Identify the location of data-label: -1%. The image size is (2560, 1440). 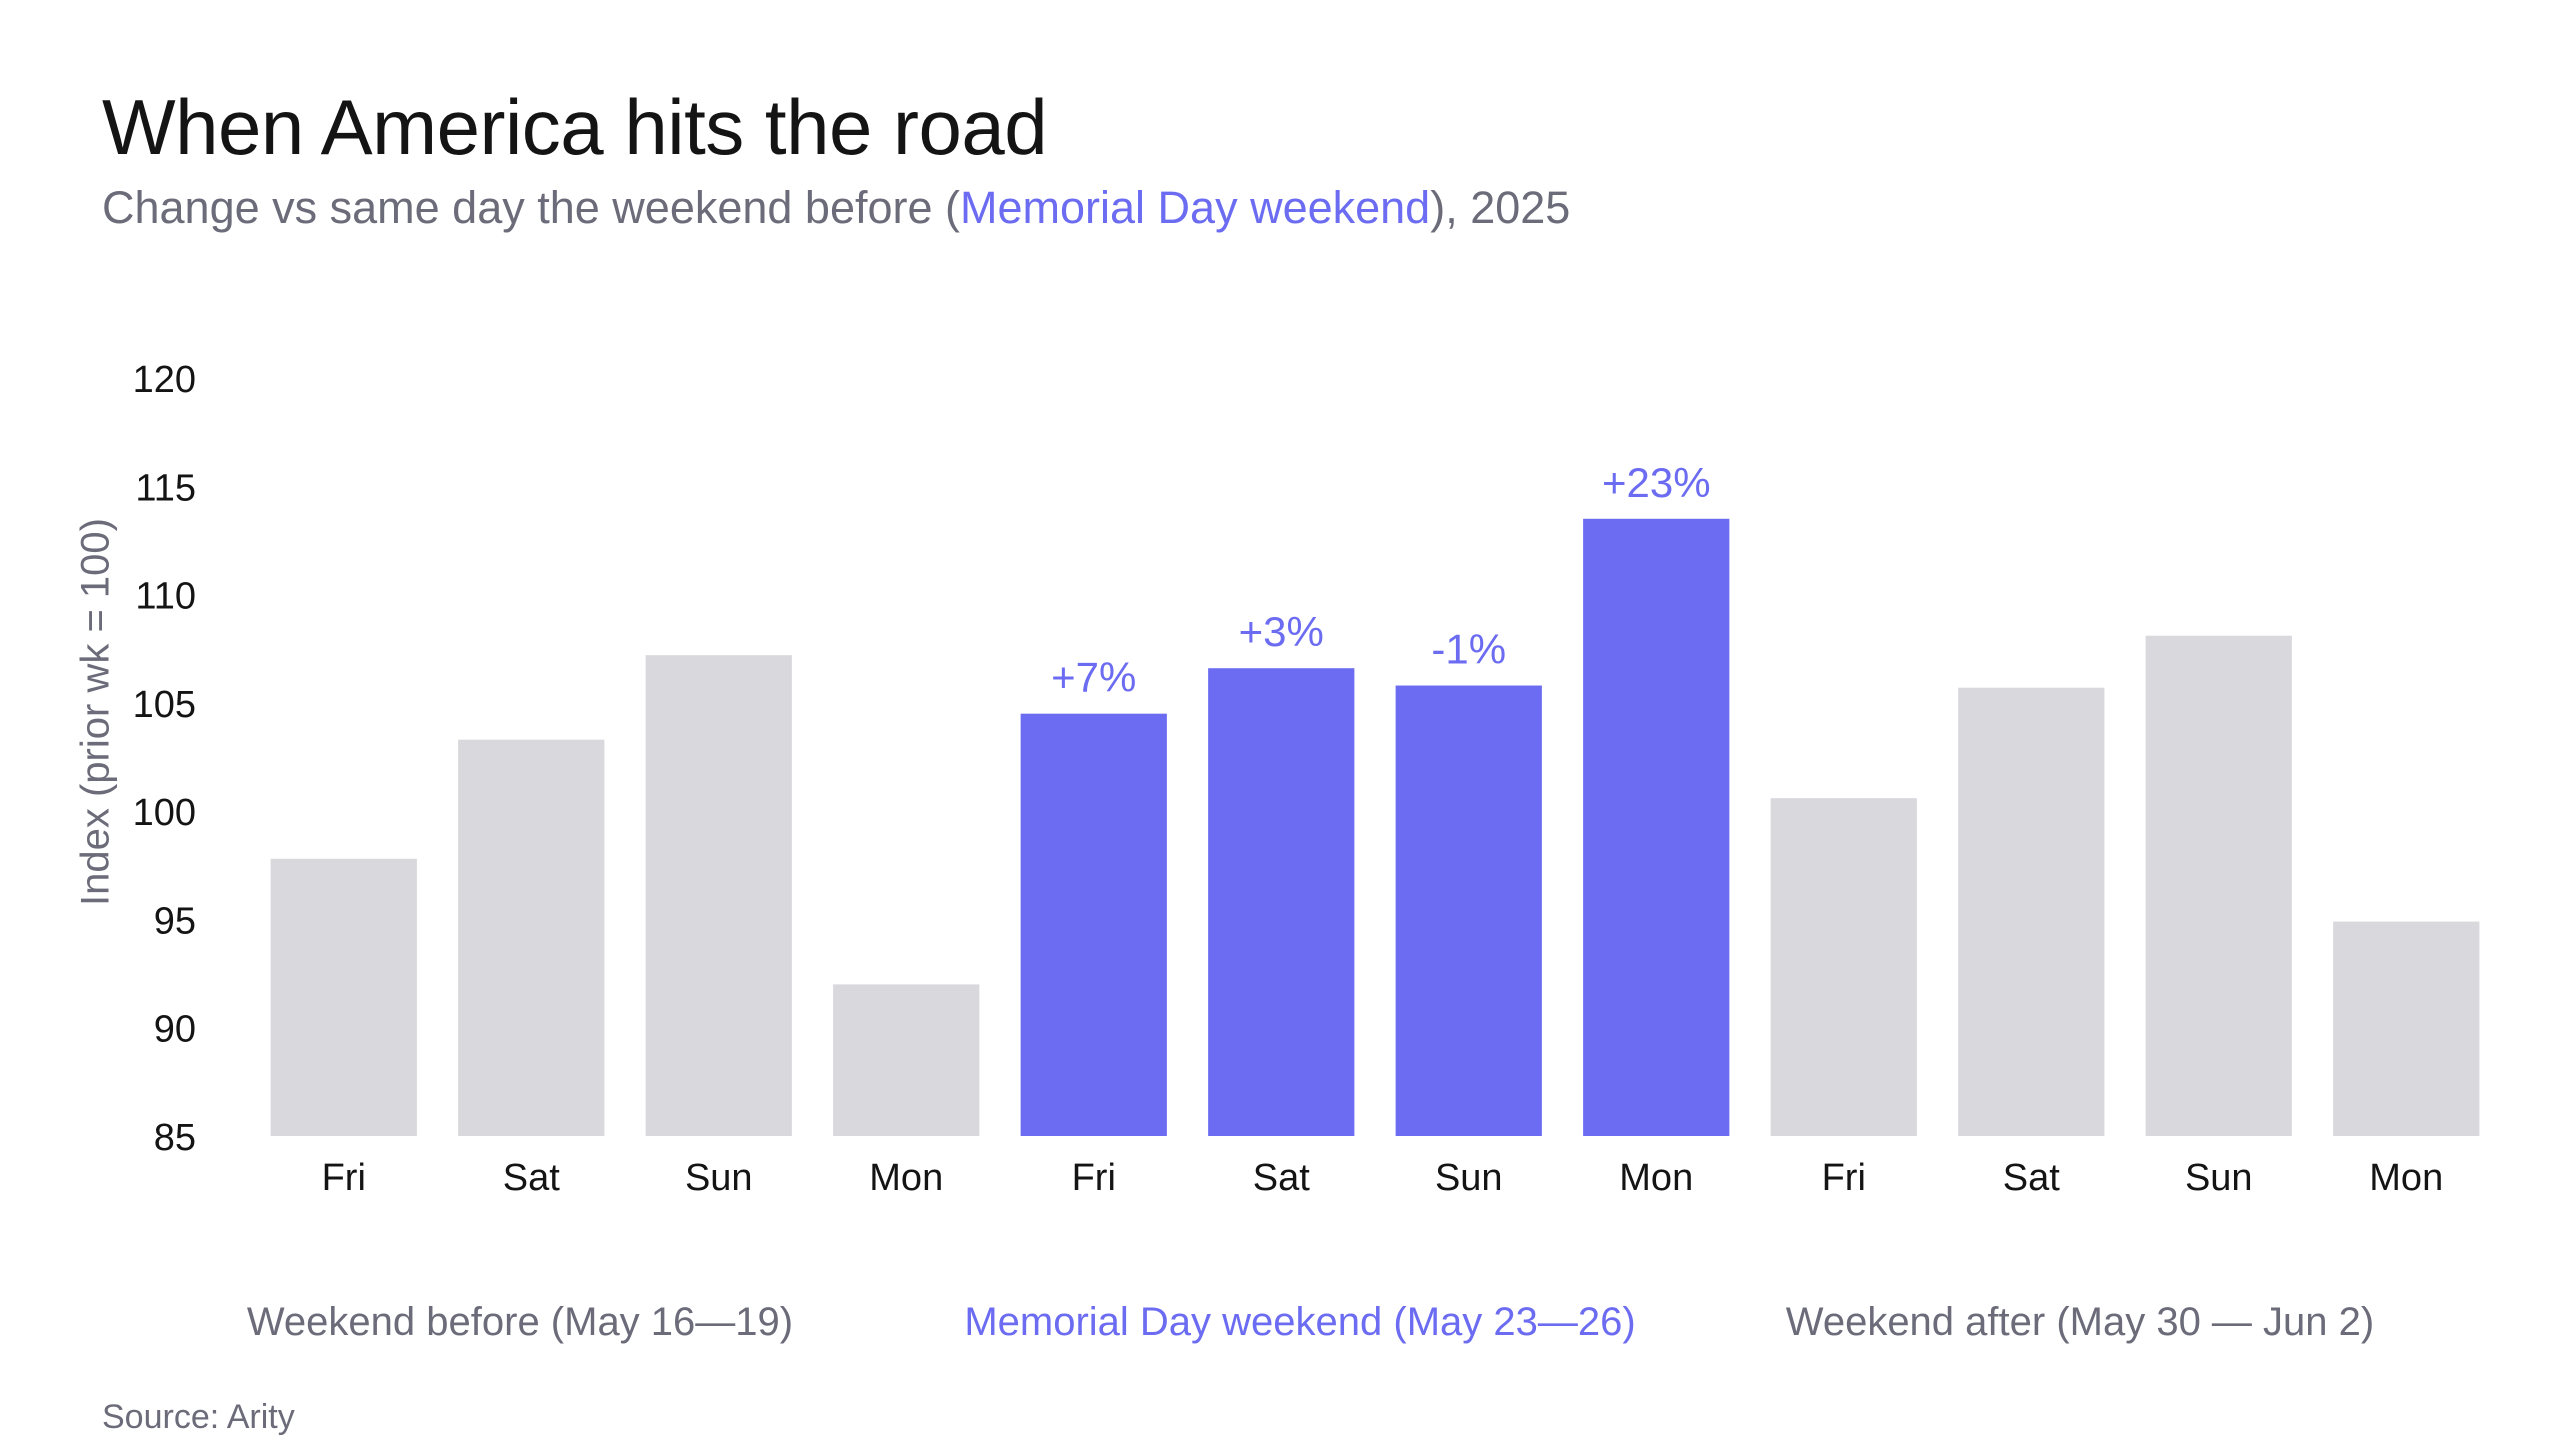
(1468, 649).